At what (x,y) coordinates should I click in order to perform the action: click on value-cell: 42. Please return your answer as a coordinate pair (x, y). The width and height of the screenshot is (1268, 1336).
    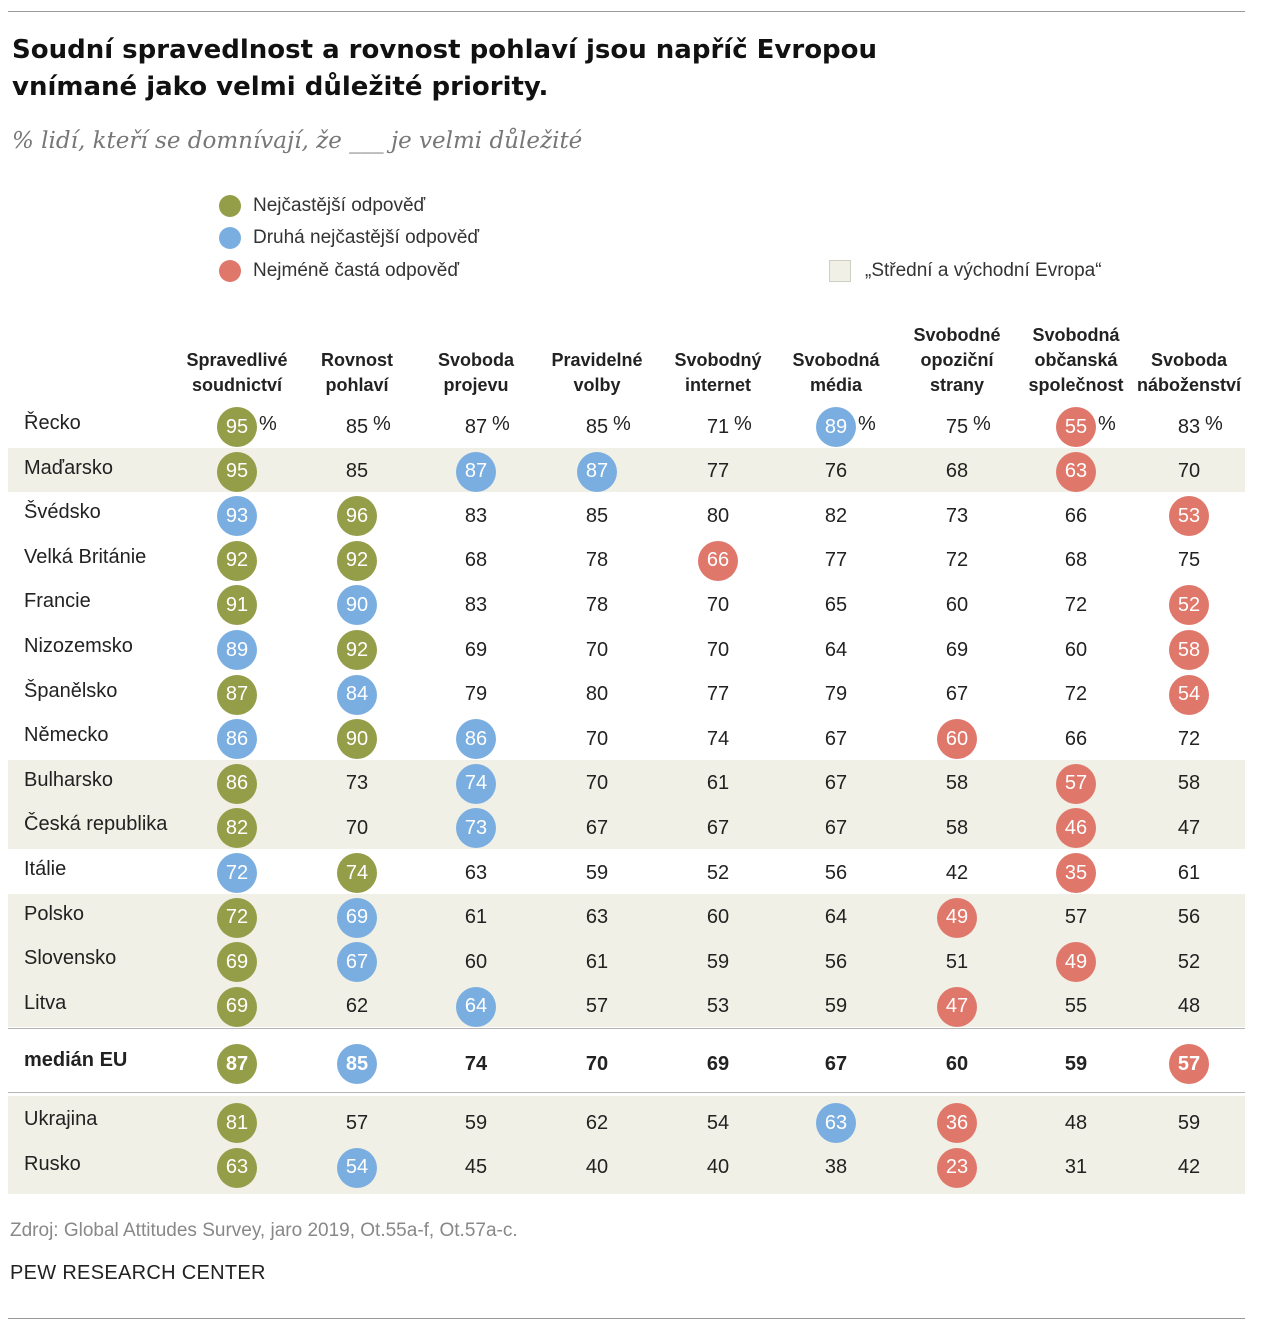
    Looking at the image, I should click on (1189, 1167).